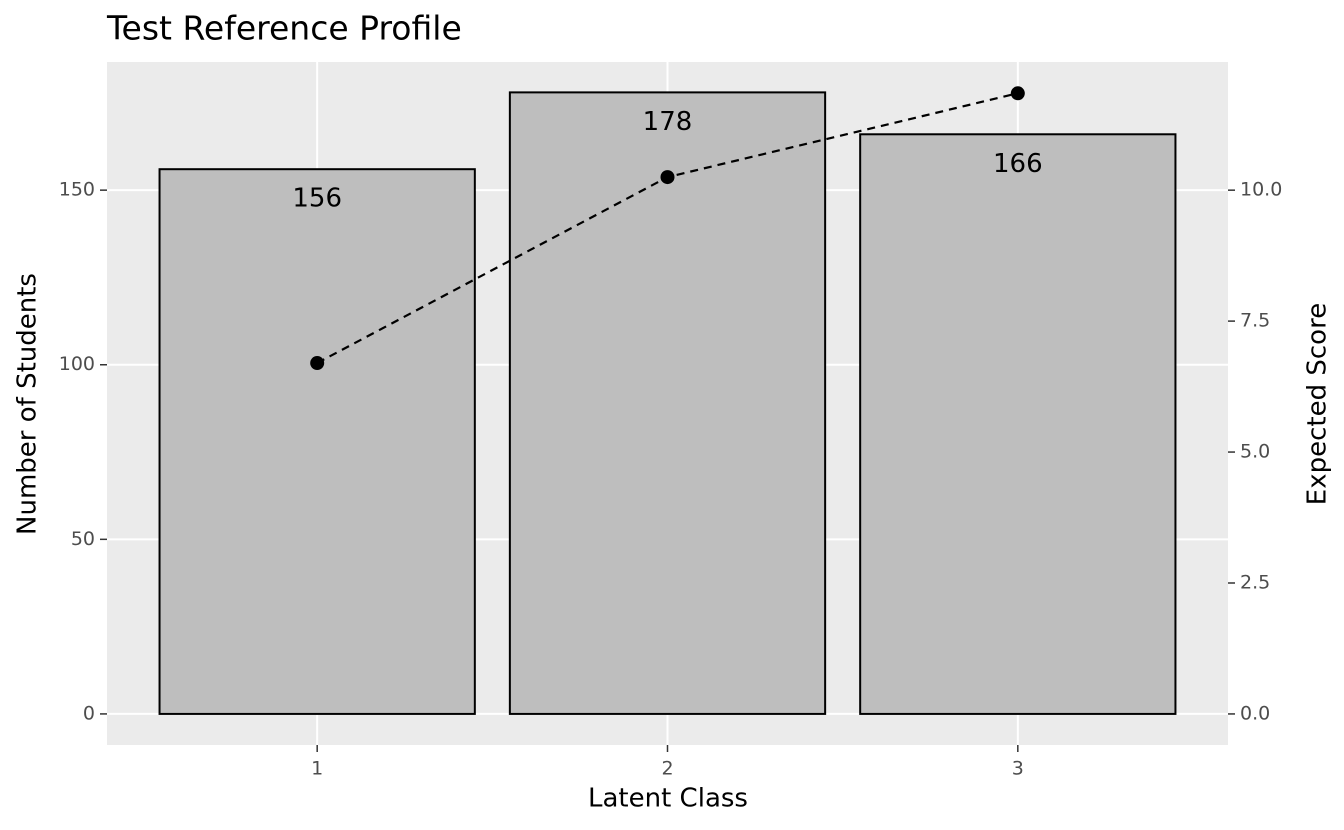 The height and width of the screenshot is (830, 1344). I want to click on y2-tick-label: 2.5, so click(1255, 582).